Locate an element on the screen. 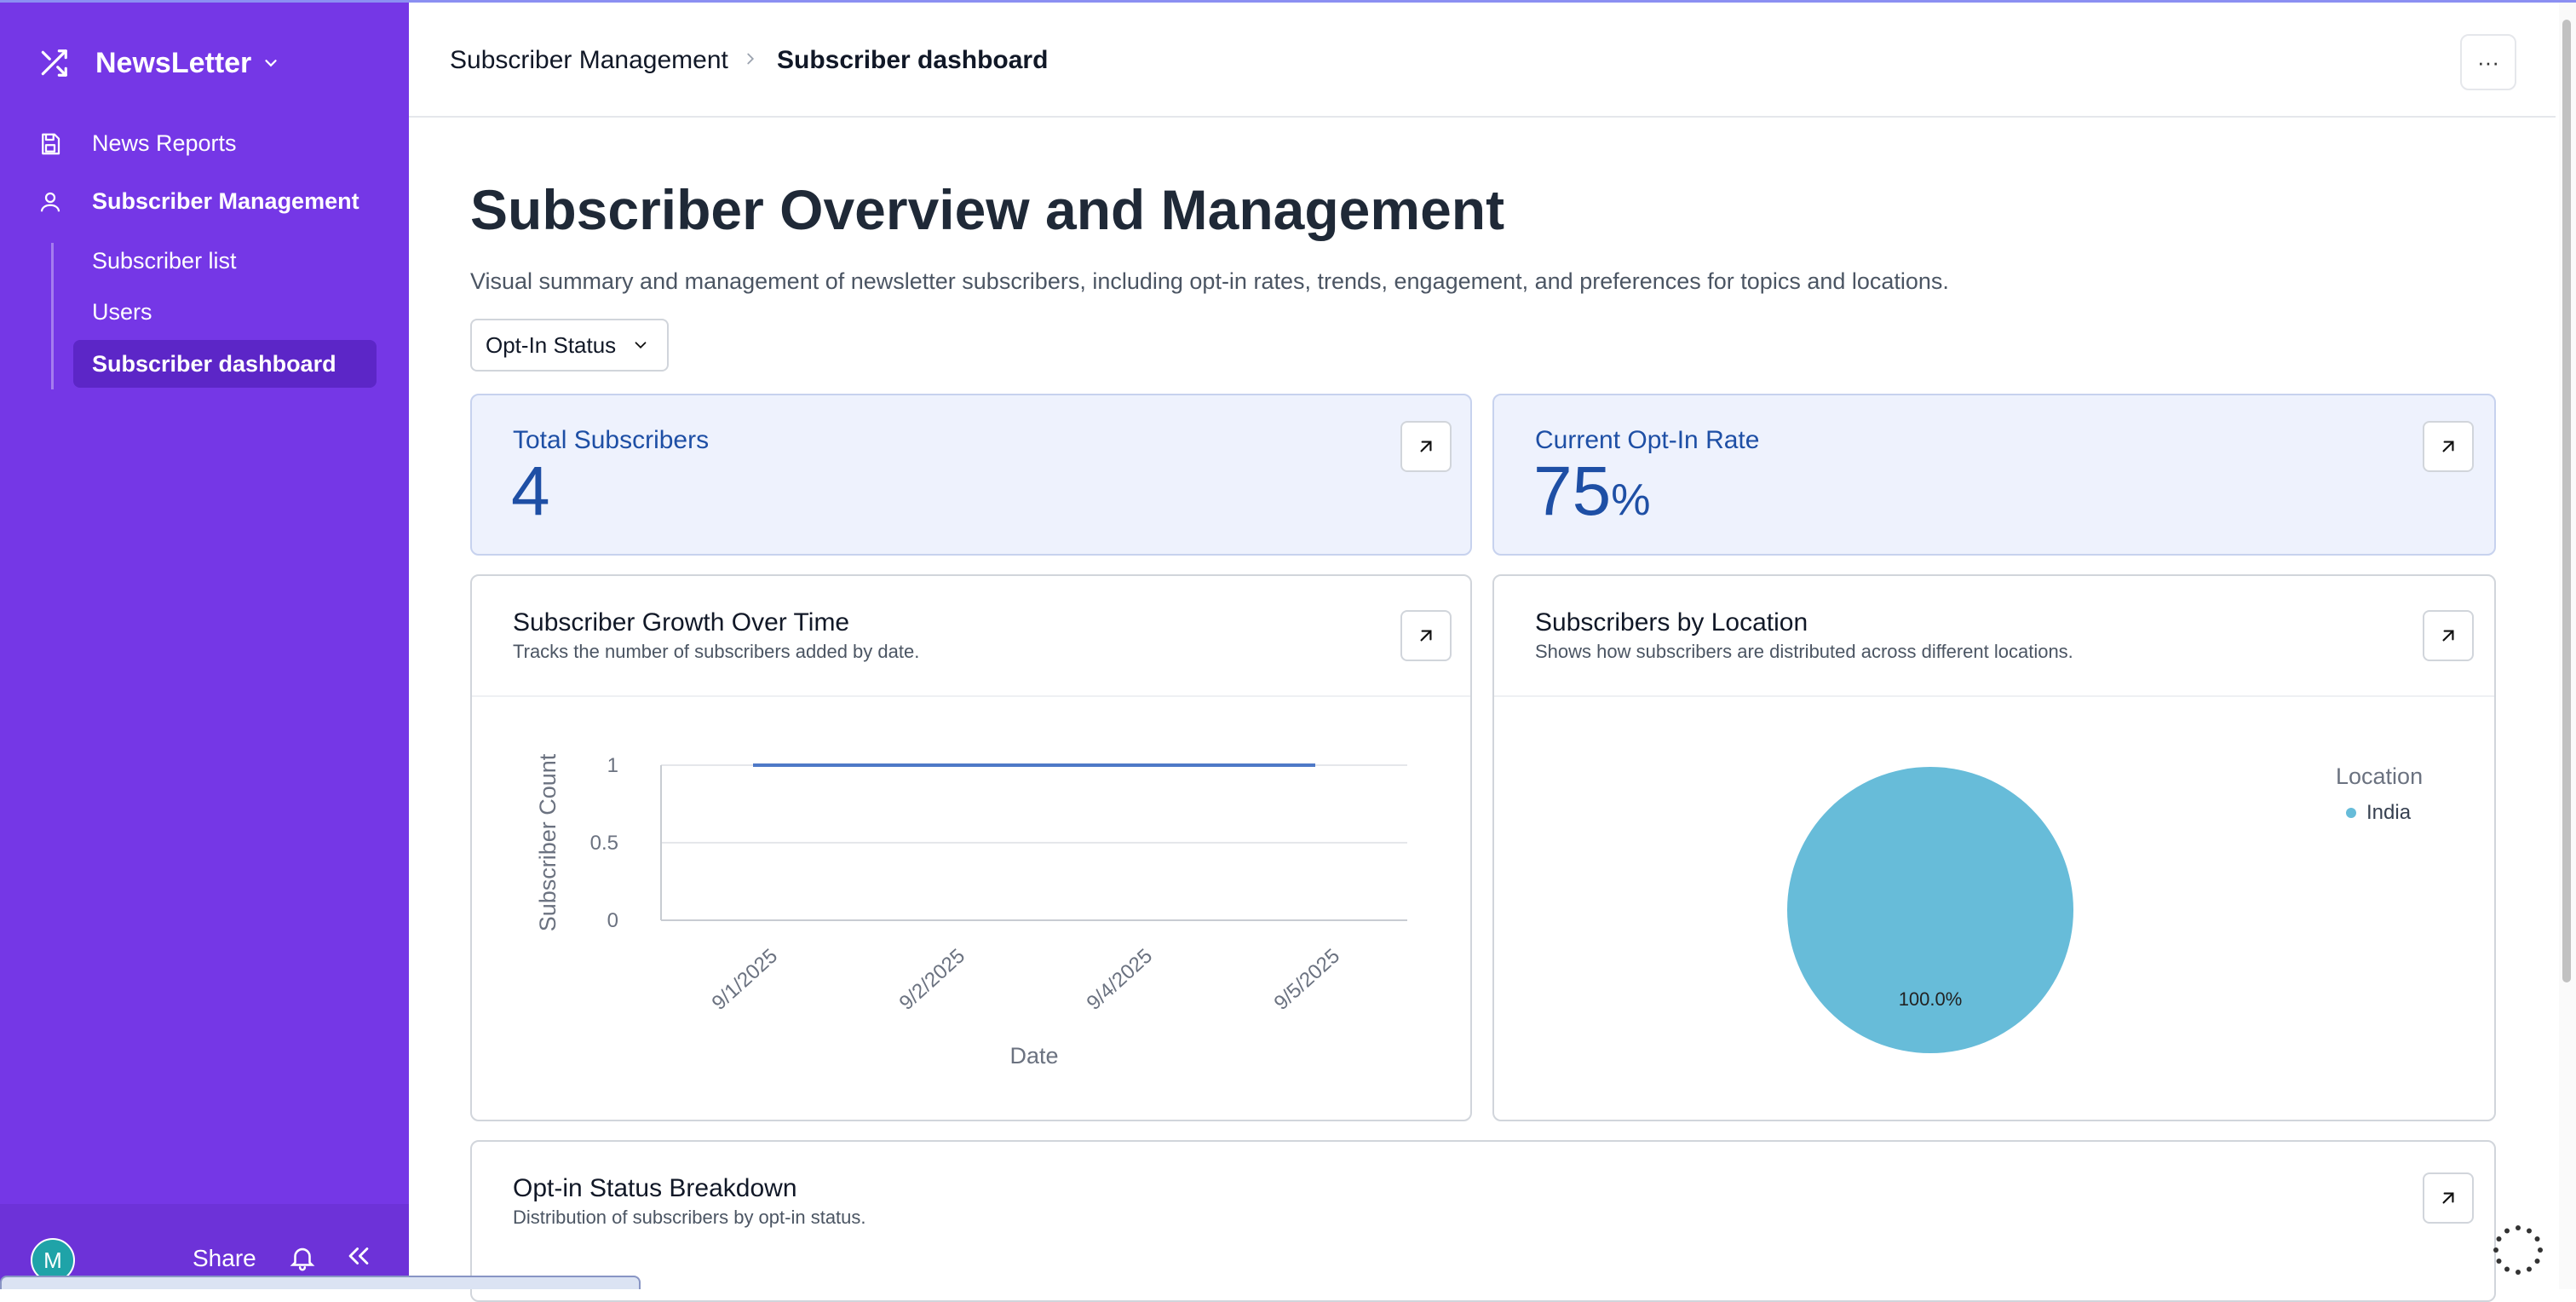 The height and width of the screenshot is (1302, 2576). x-tick-label: 9/2/2025 is located at coordinates (932, 979).